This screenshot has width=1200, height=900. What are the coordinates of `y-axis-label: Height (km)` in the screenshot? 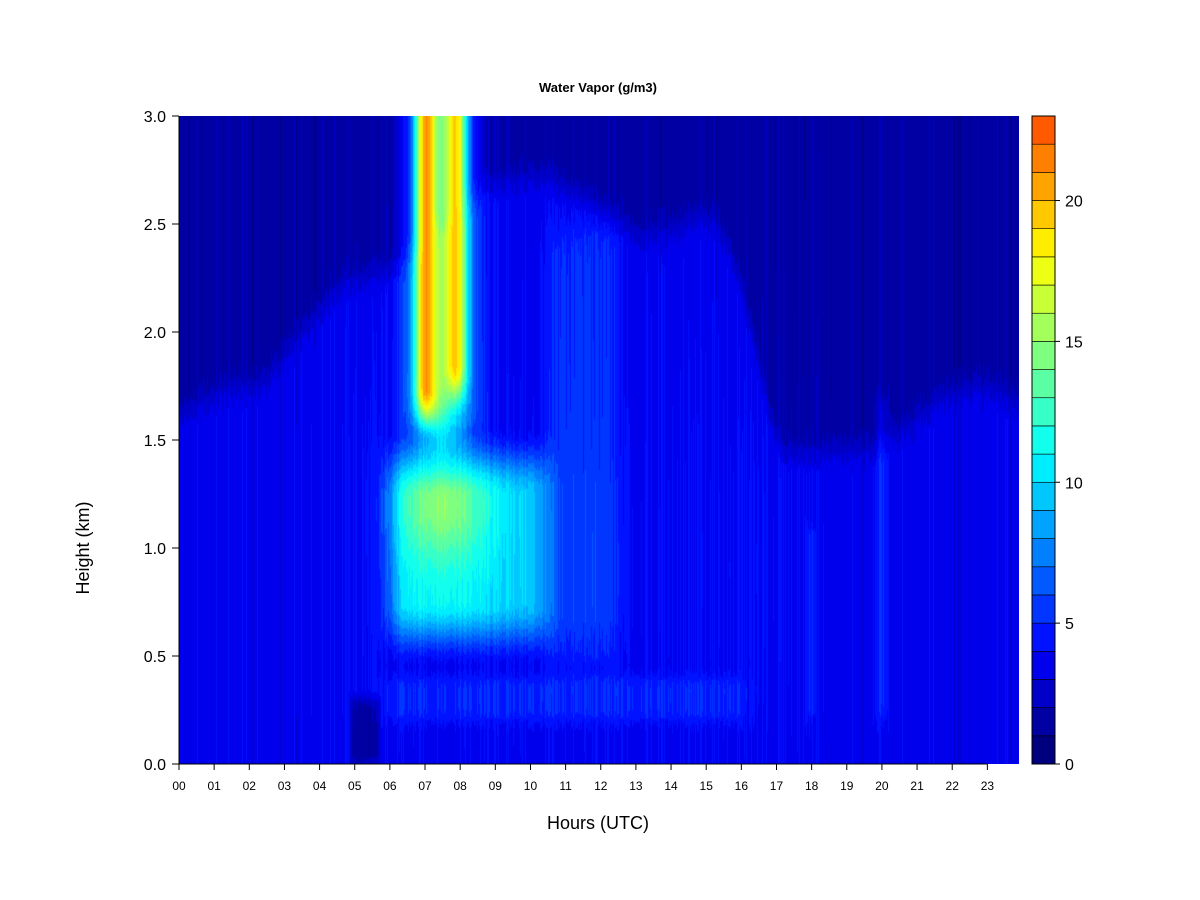 It's located at (83, 547).